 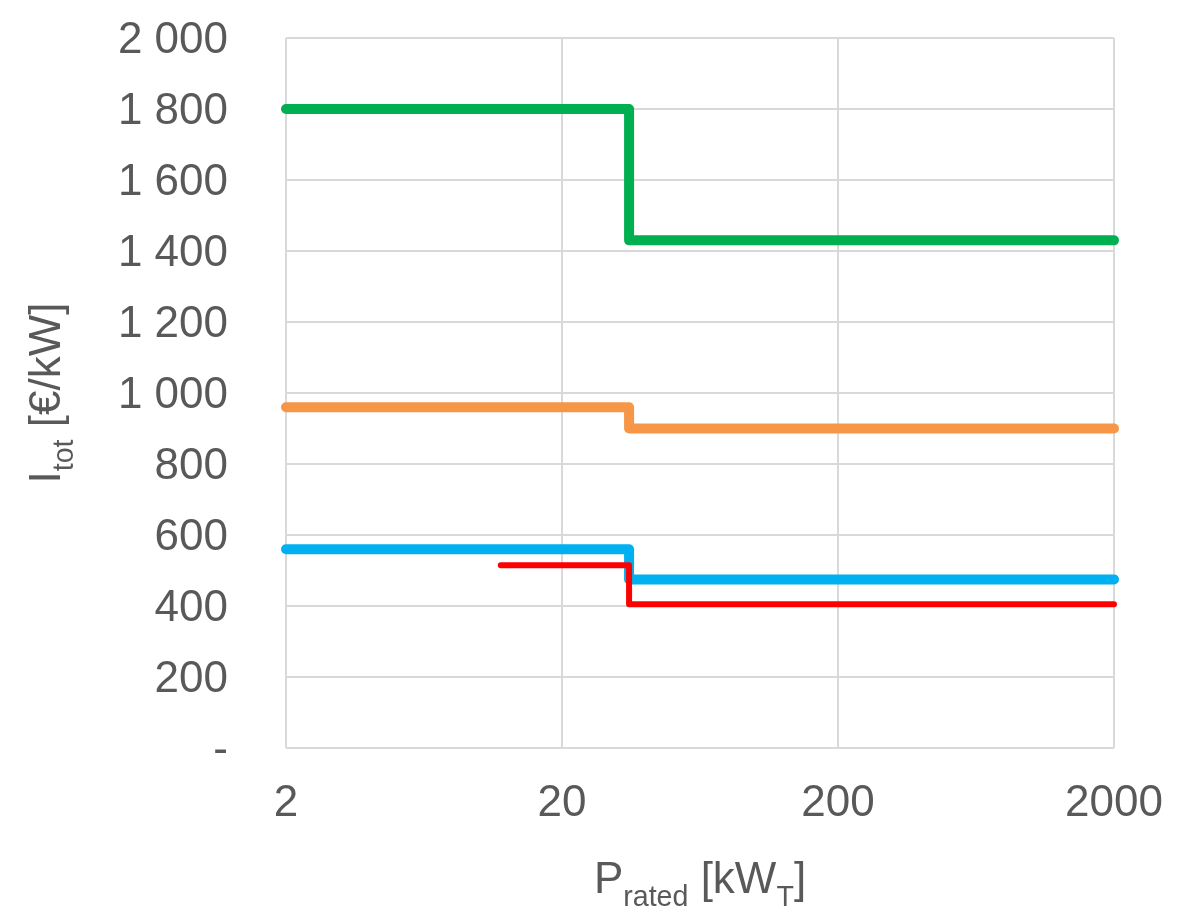 I want to click on y-tick-label: 1 000, so click(x=172, y=393).